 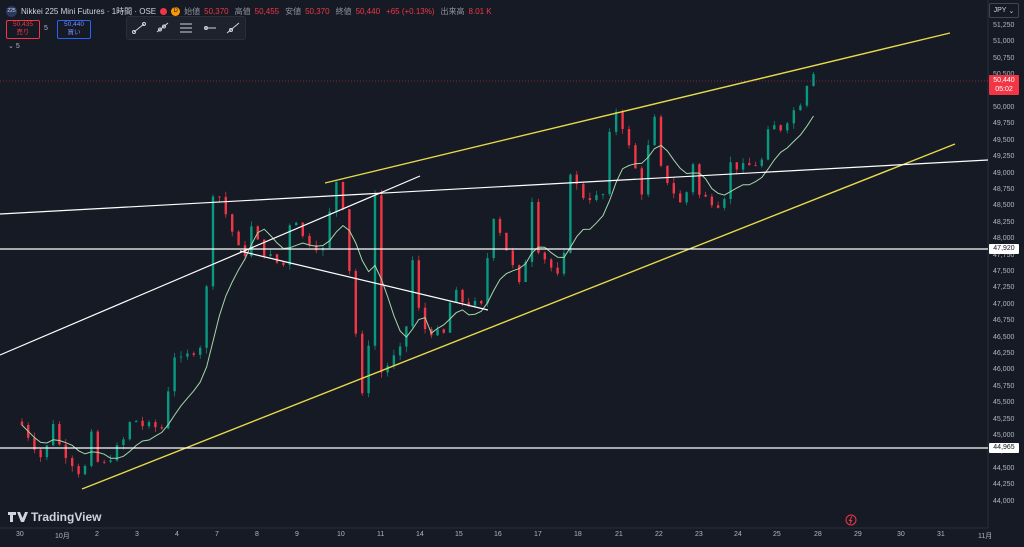 What do you see at coordinates (341, 534) in the screenshot?
I see `time-axis-label: 10` at bounding box center [341, 534].